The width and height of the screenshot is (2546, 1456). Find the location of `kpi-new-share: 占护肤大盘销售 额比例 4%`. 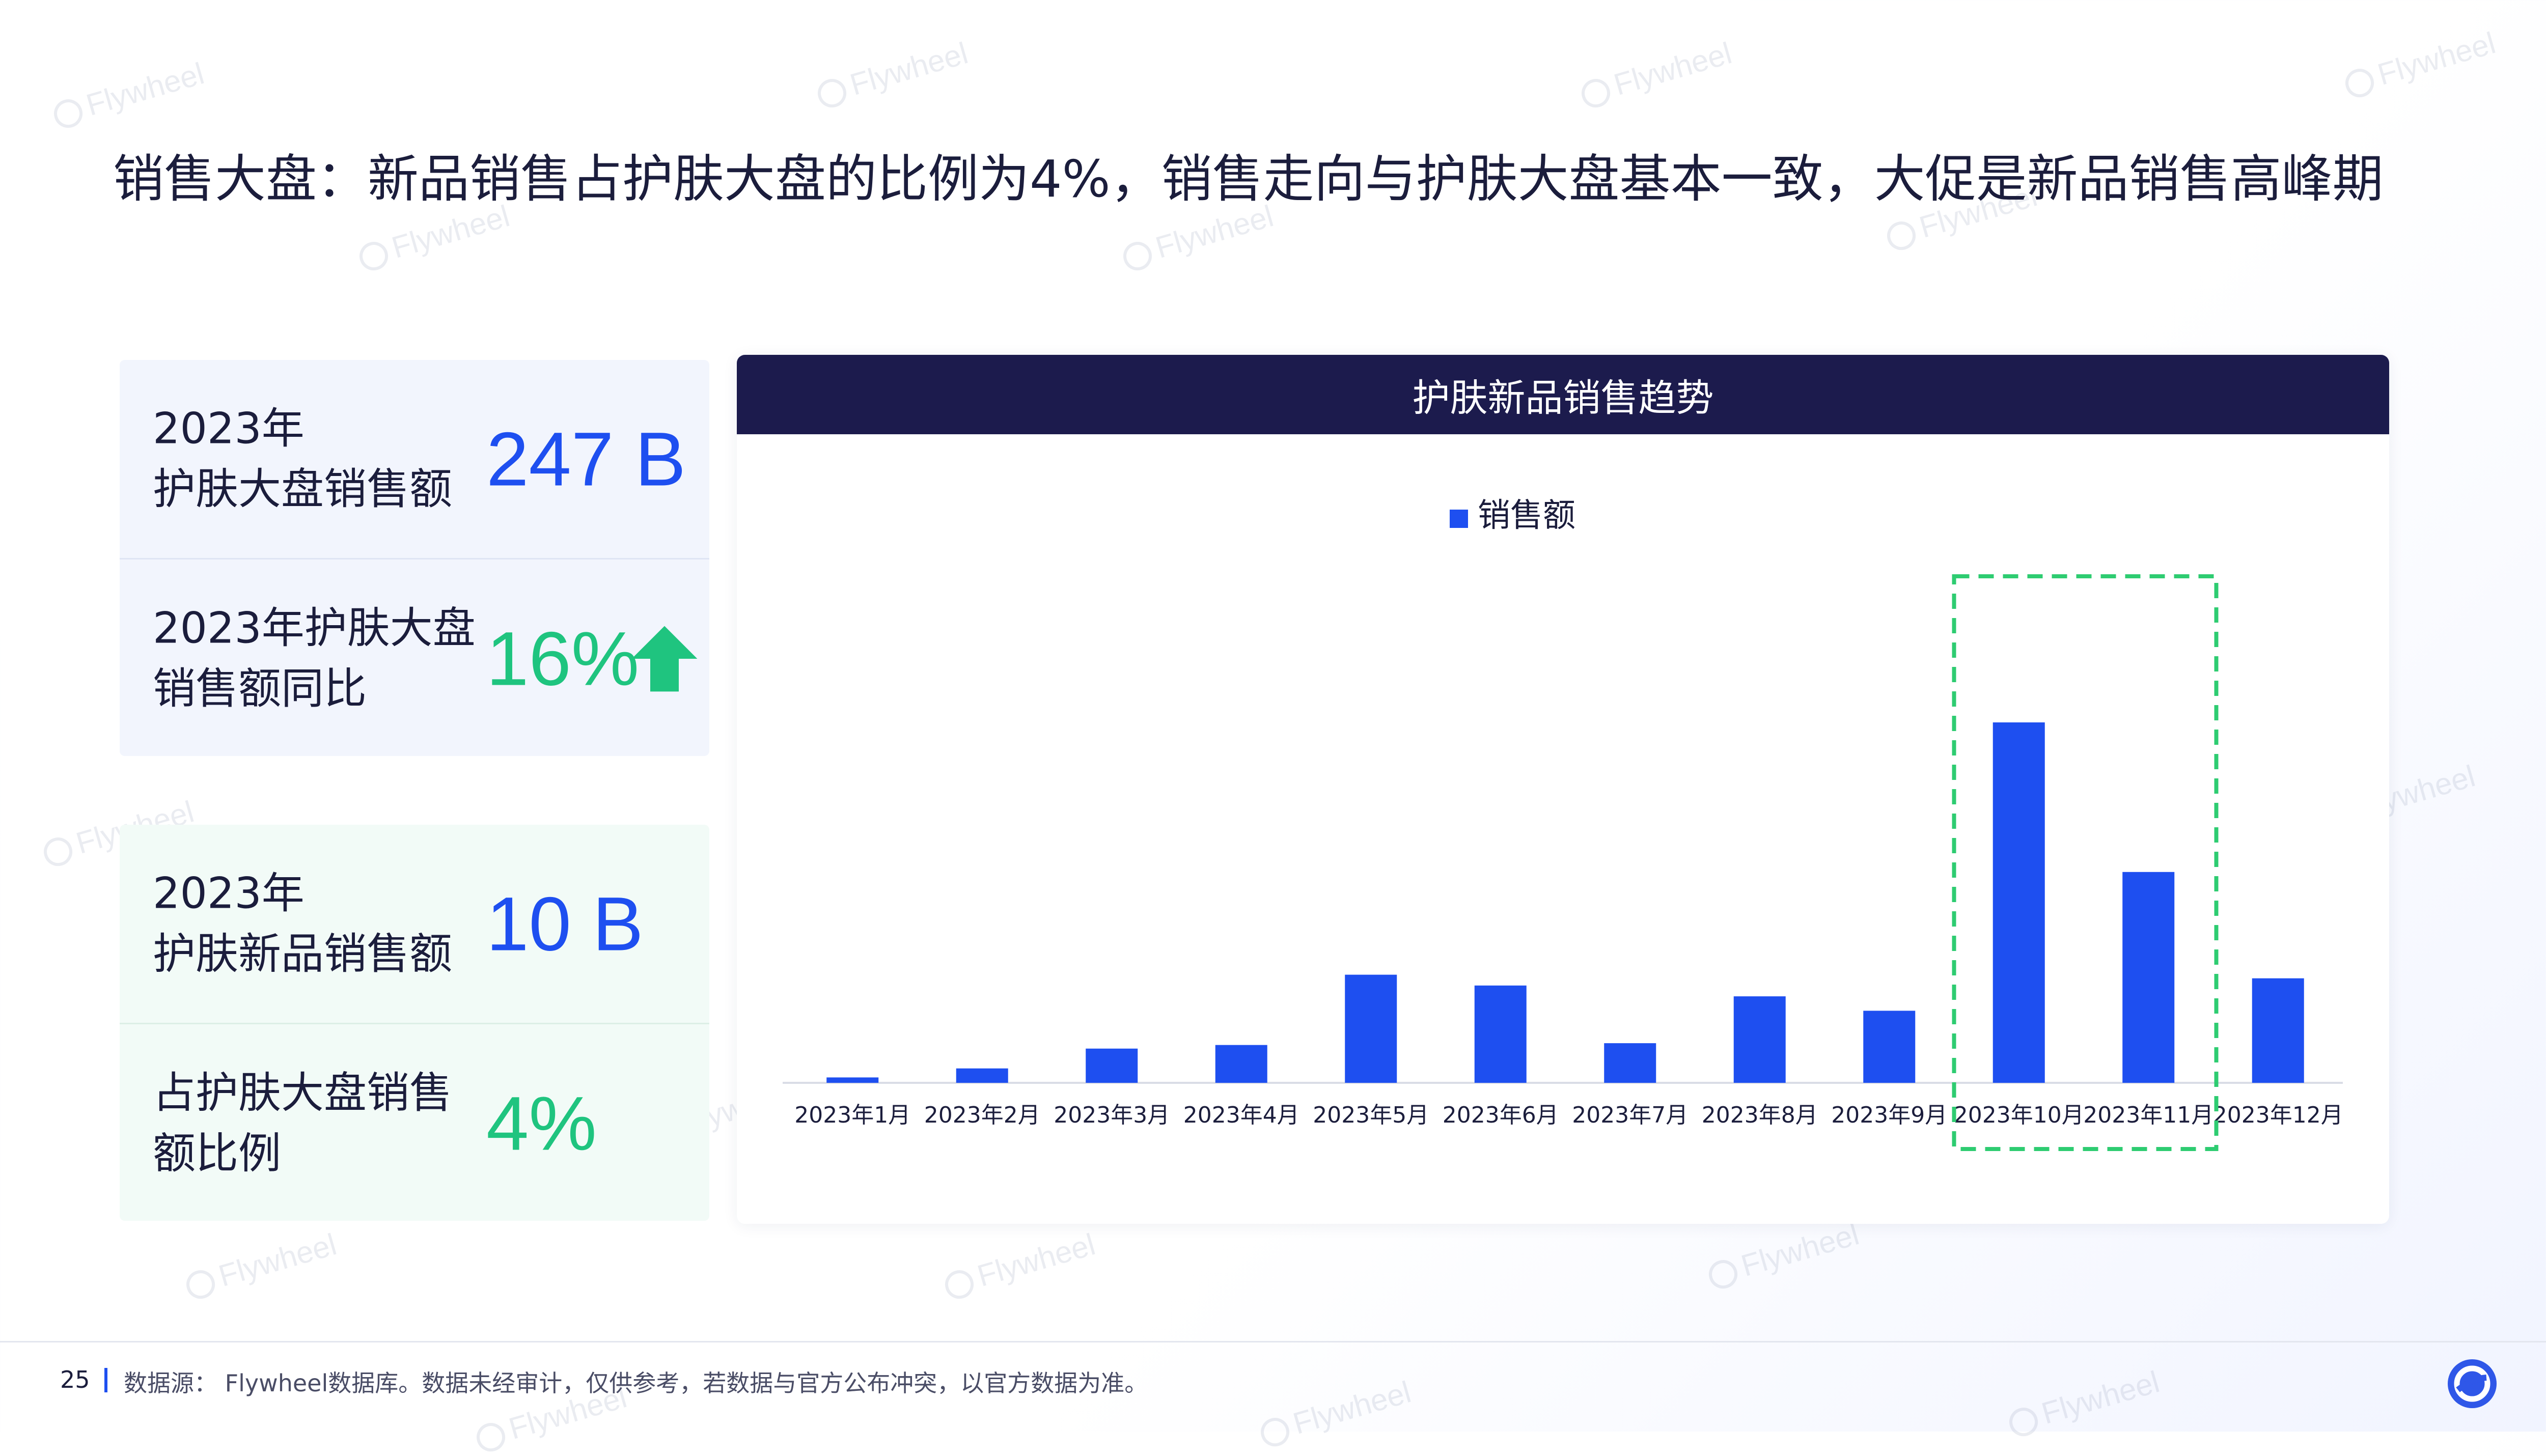

kpi-new-share: 占护肤大盘销售 额比例 4% is located at coordinates (414, 1122).